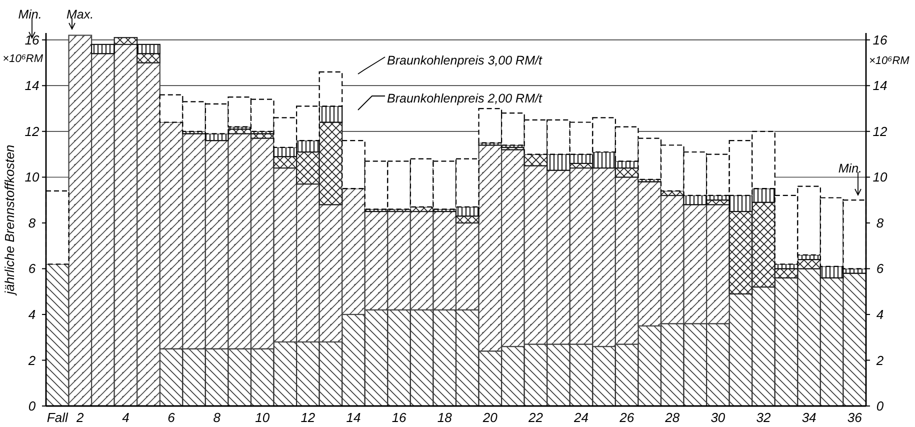 The height and width of the screenshot is (427, 915). I want to click on y2-tick-label: 8, so click(880, 222).